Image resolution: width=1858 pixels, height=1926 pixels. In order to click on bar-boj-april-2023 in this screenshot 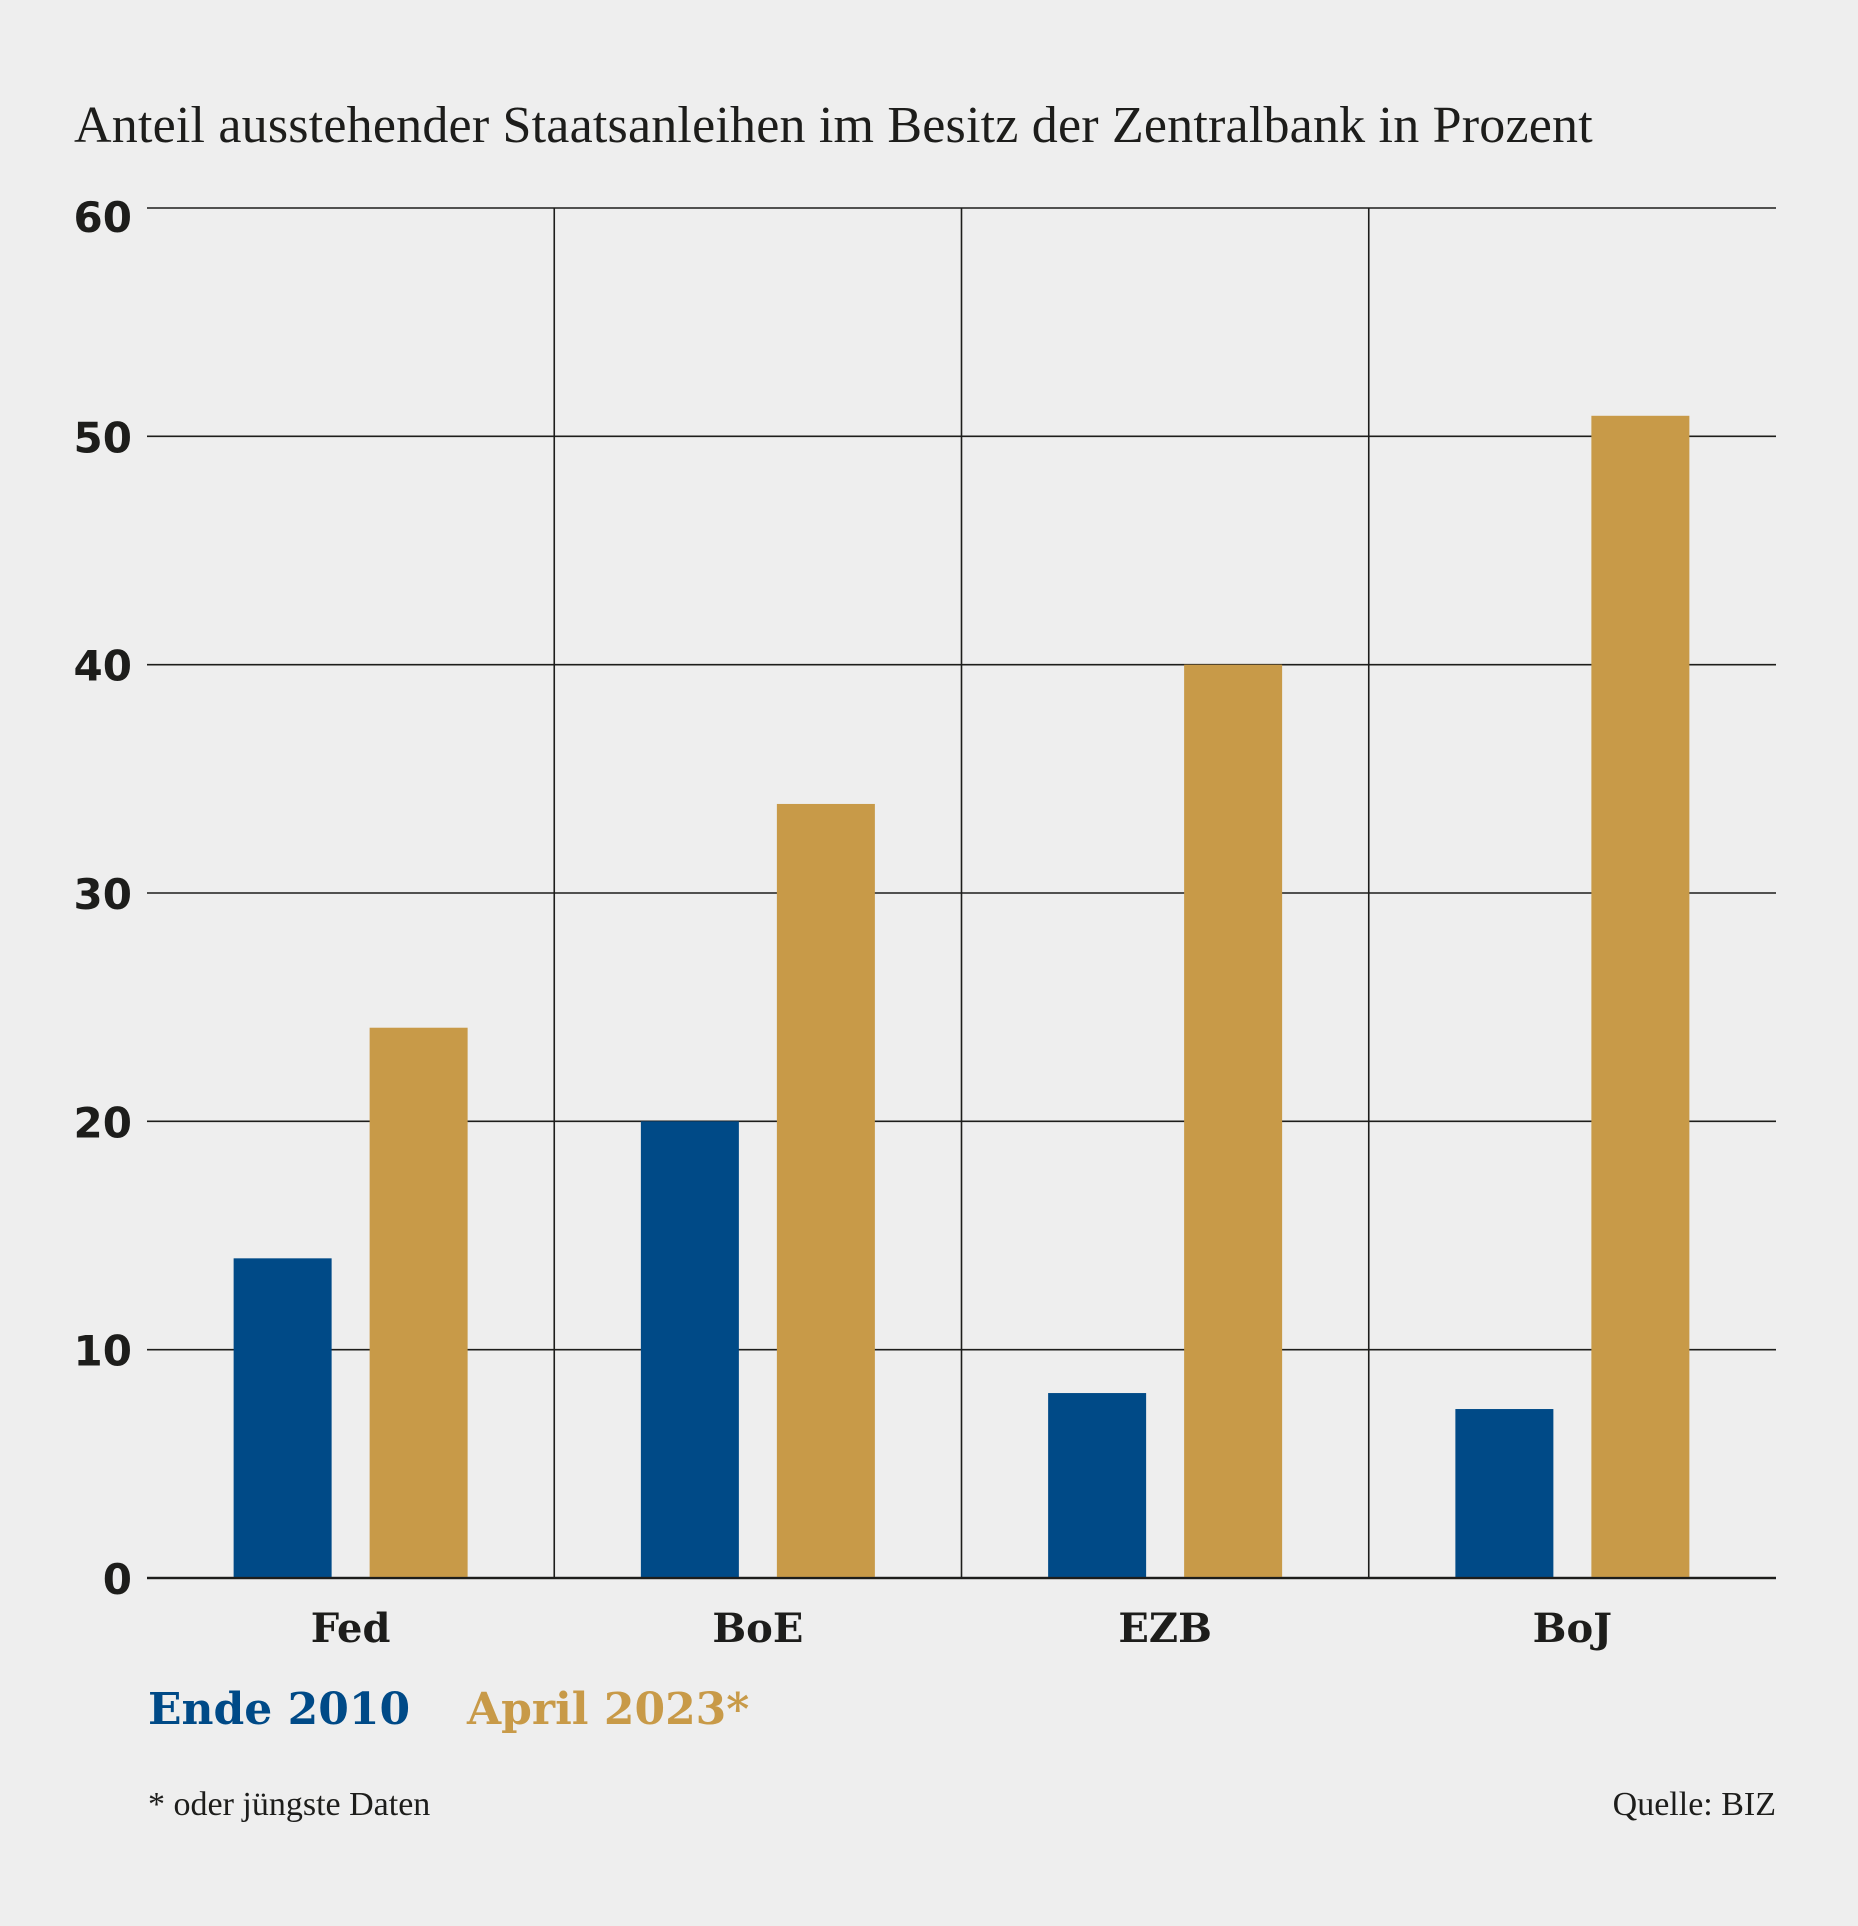, I will do `click(1640, 996)`.